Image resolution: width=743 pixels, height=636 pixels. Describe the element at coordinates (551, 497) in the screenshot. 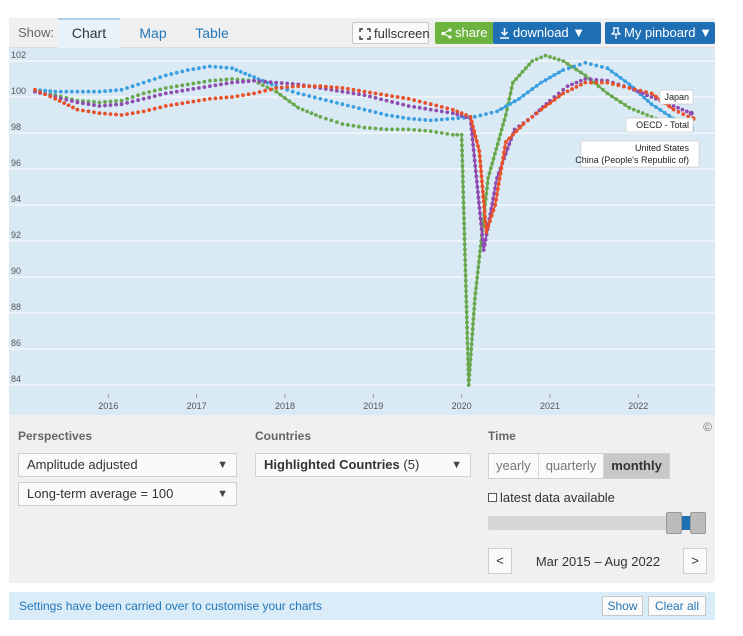

I see `latest-data-option: latest data available` at that location.